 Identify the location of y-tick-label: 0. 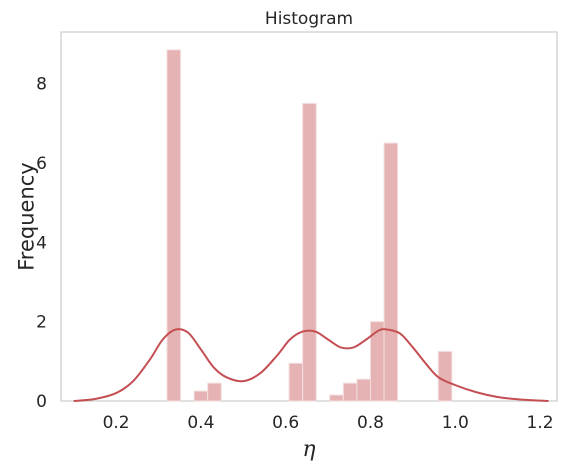
(41, 402).